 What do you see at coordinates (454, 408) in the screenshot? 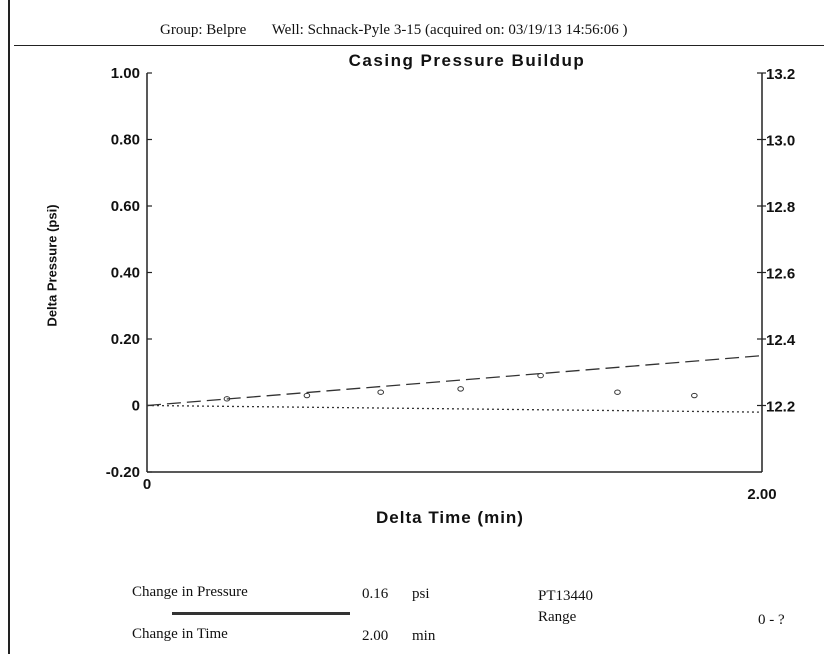
I see `dotted-baseline` at bounding box center [454, 408].